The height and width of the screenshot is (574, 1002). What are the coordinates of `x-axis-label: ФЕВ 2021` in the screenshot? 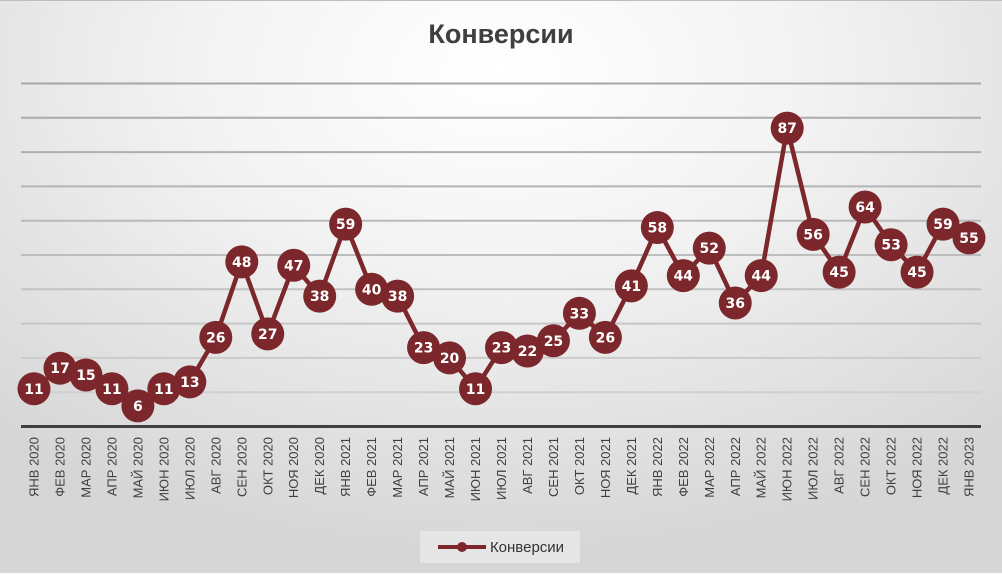 It's located at (371, 467).